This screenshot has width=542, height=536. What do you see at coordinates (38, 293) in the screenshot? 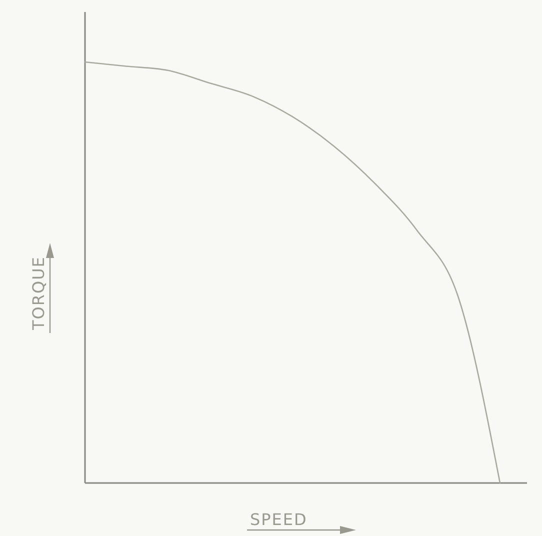
I see `y-axis-title: TORQUE` at bounding box center [38, 293].